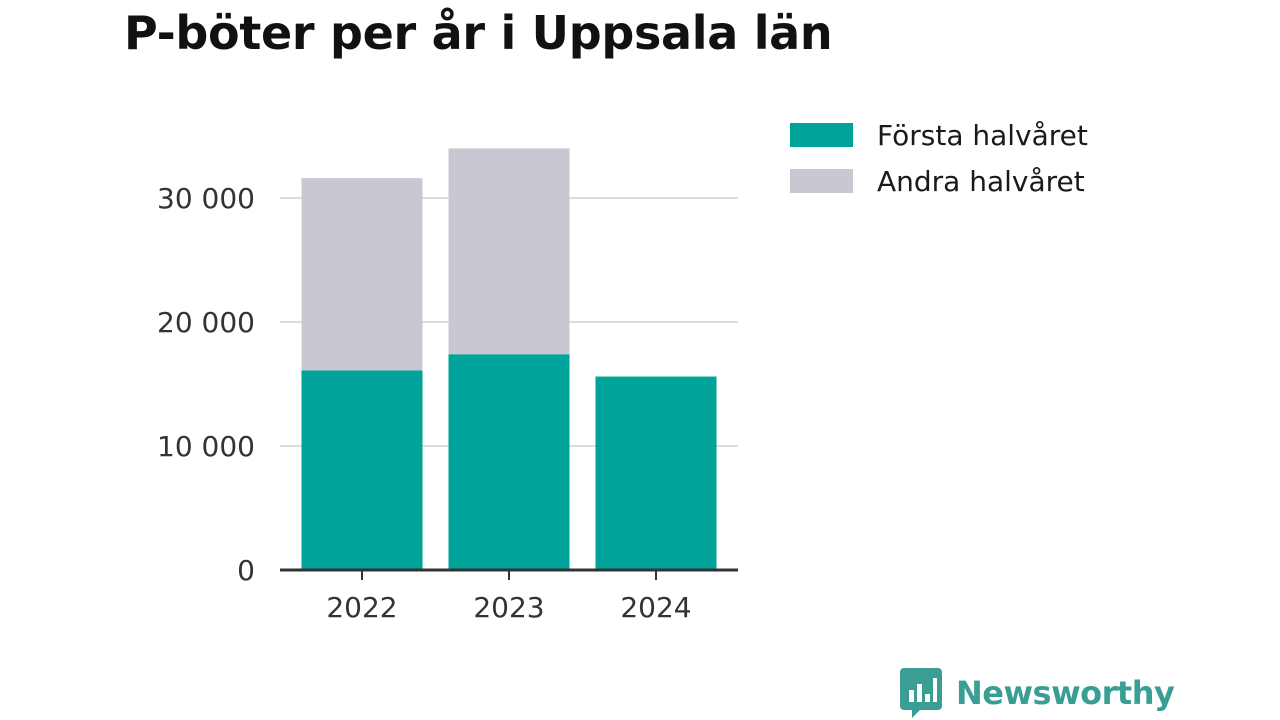 This screenshot has height=720, width=1280. What do you see at coordinates (362, 470) in the screenshot?
I see `bar-first-half-2022` at bounding box center [362, 470].